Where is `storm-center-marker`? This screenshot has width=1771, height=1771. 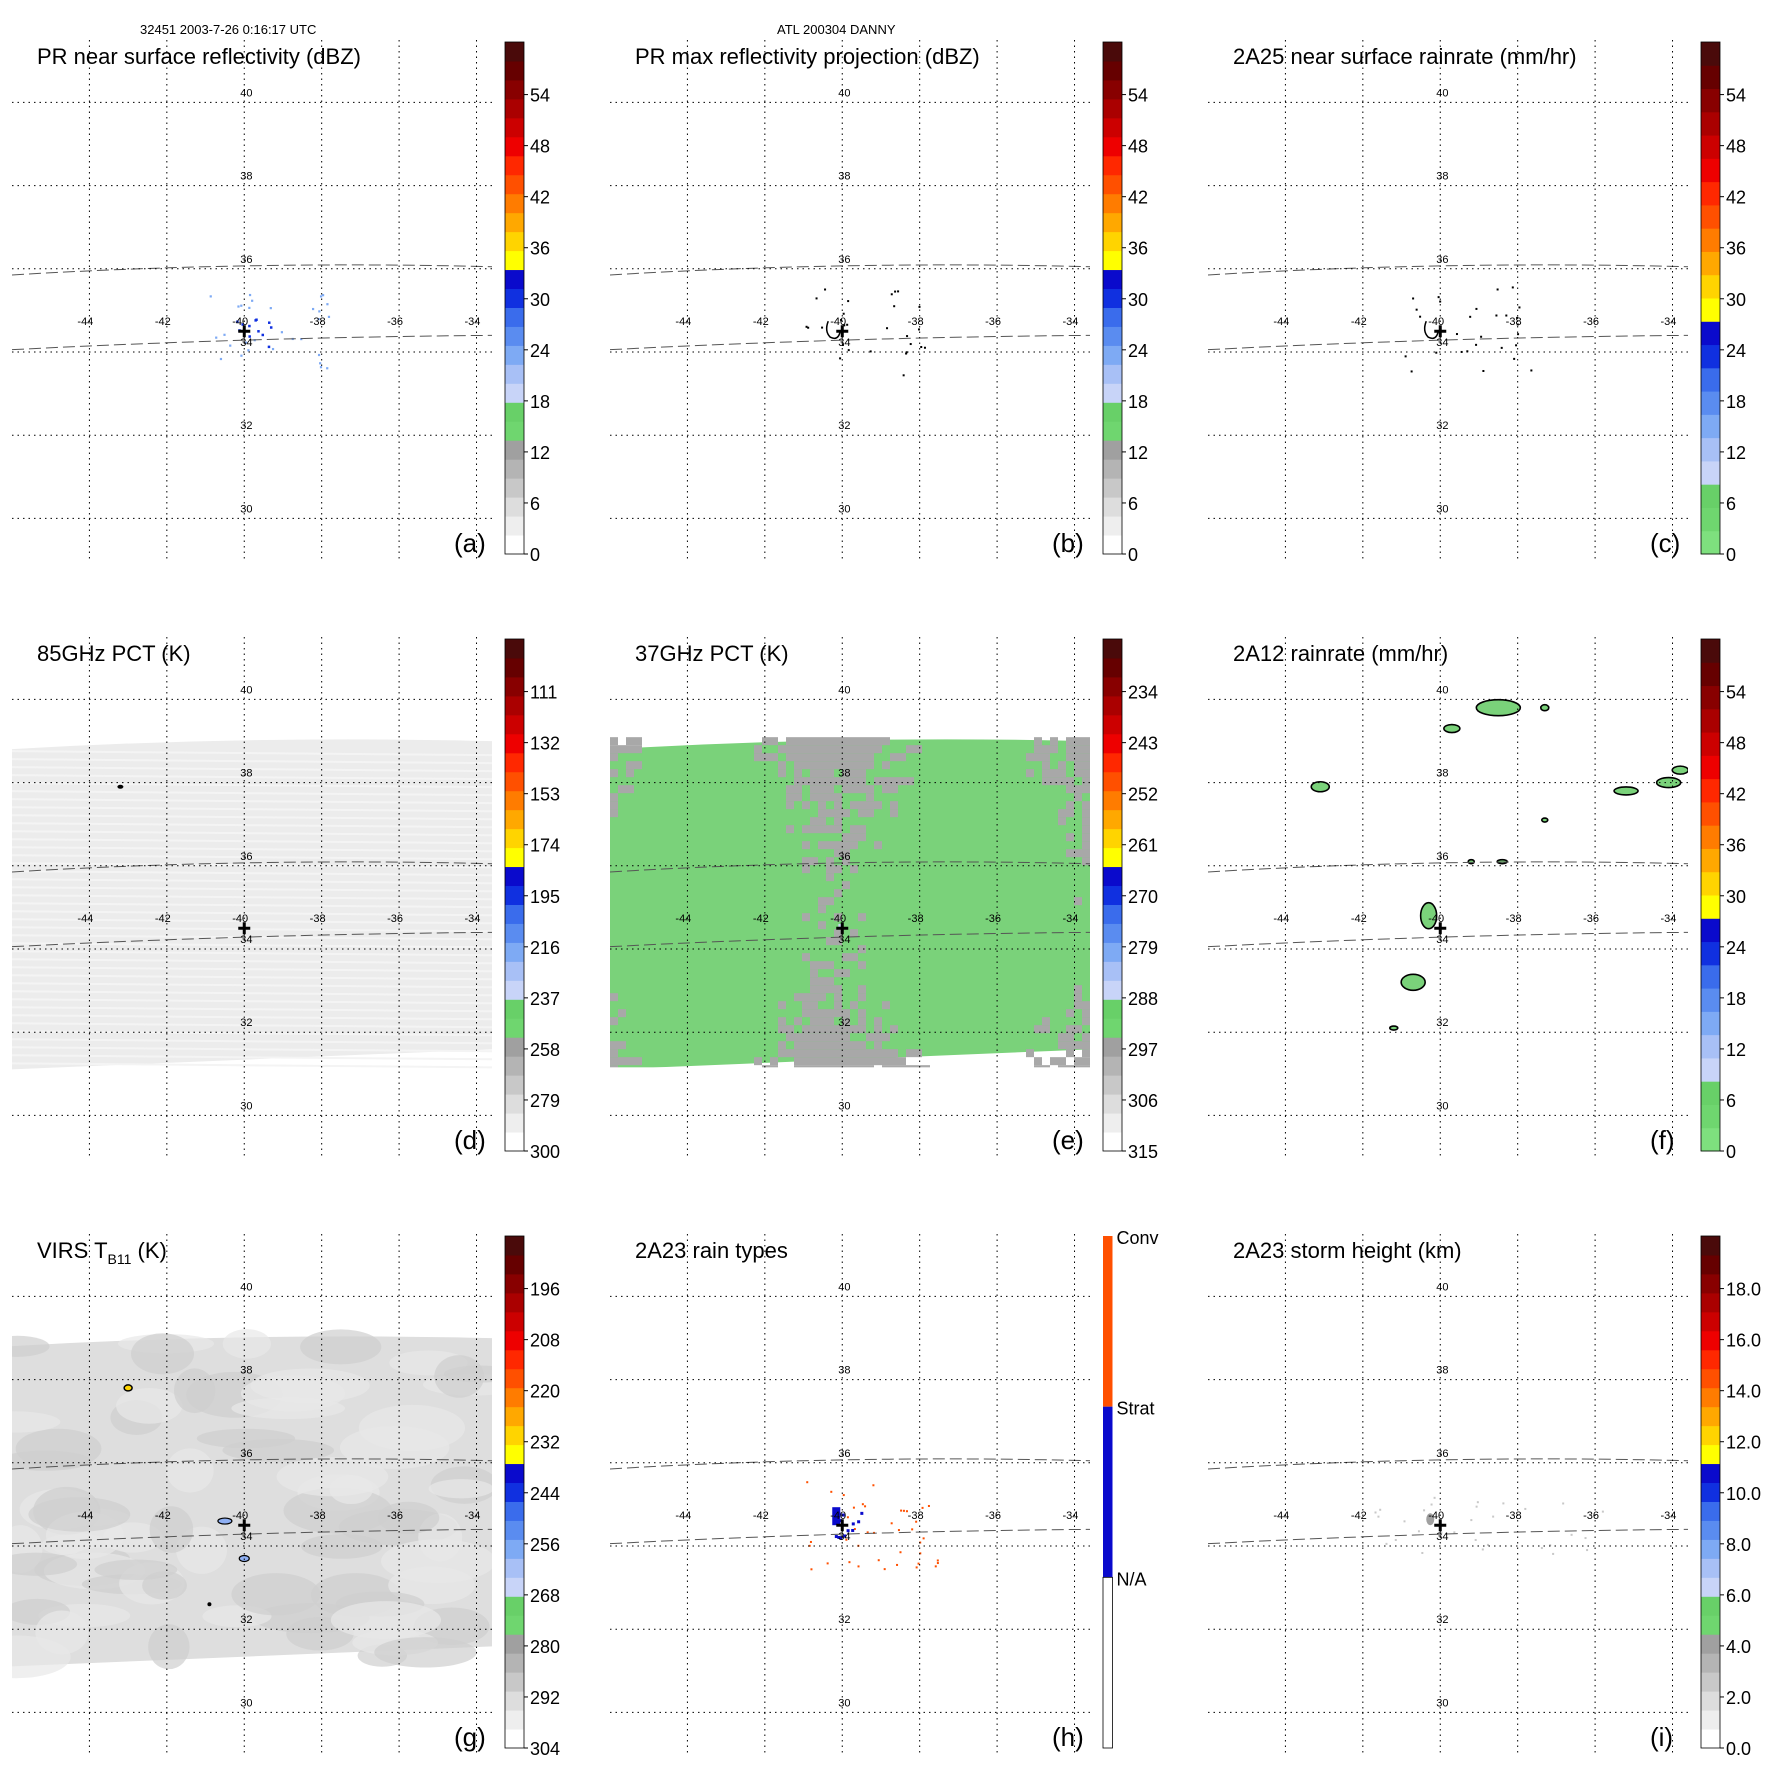
storm-center-marker is located at coordinates (842, 331).